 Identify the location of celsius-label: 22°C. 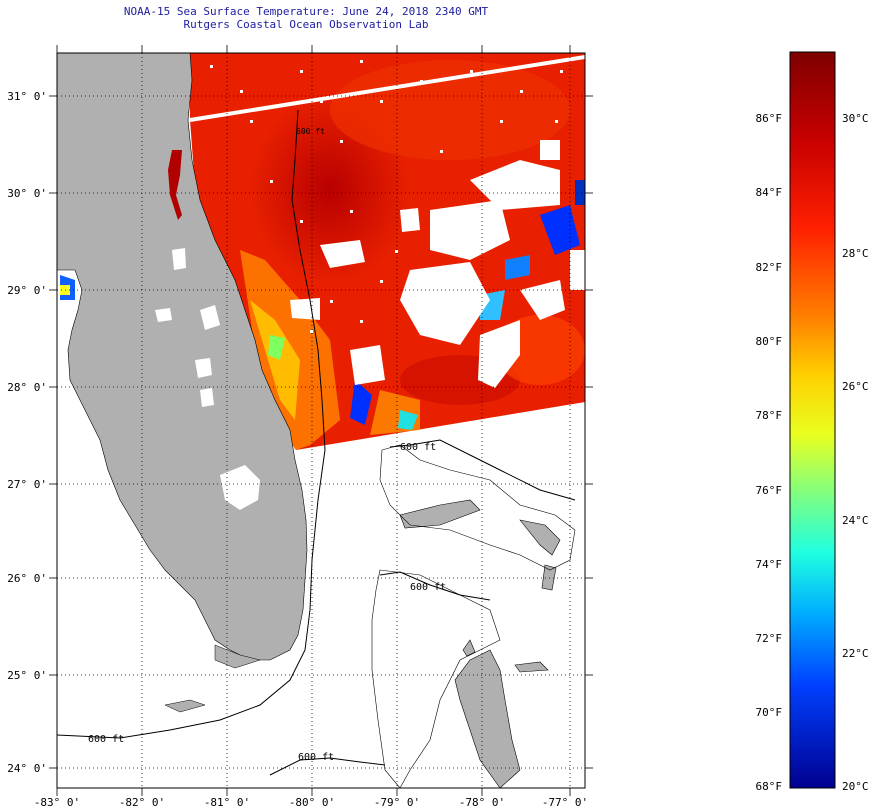
(855, 653).